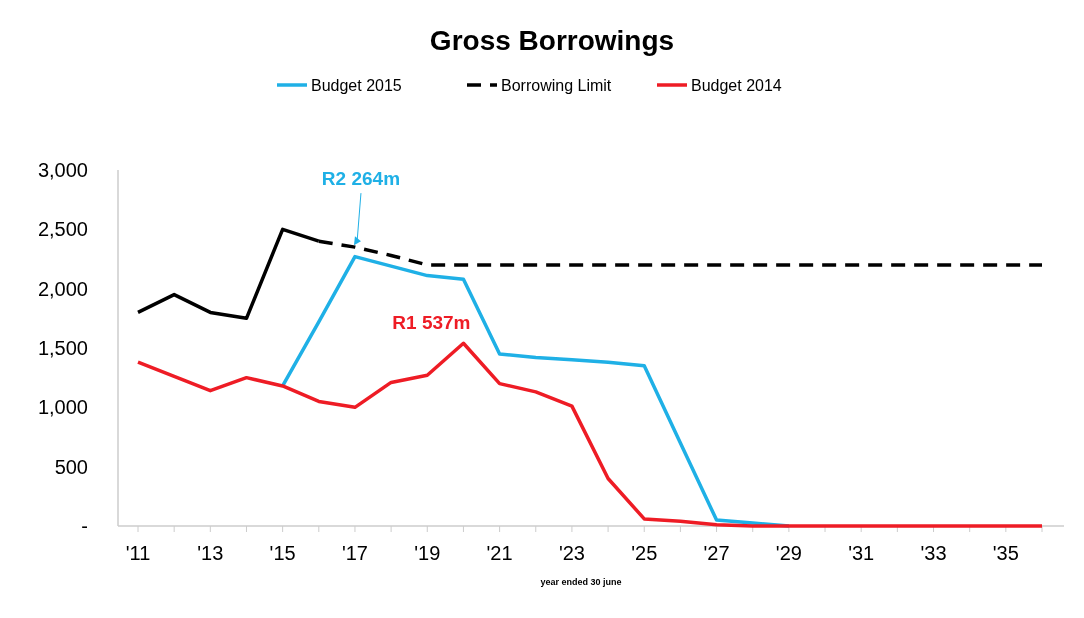 This screenshot has height=618, width=1084. Describe the element at coordinates (62, 170) in the screenshot. I see `y-tick-label: 3,000` at that location.